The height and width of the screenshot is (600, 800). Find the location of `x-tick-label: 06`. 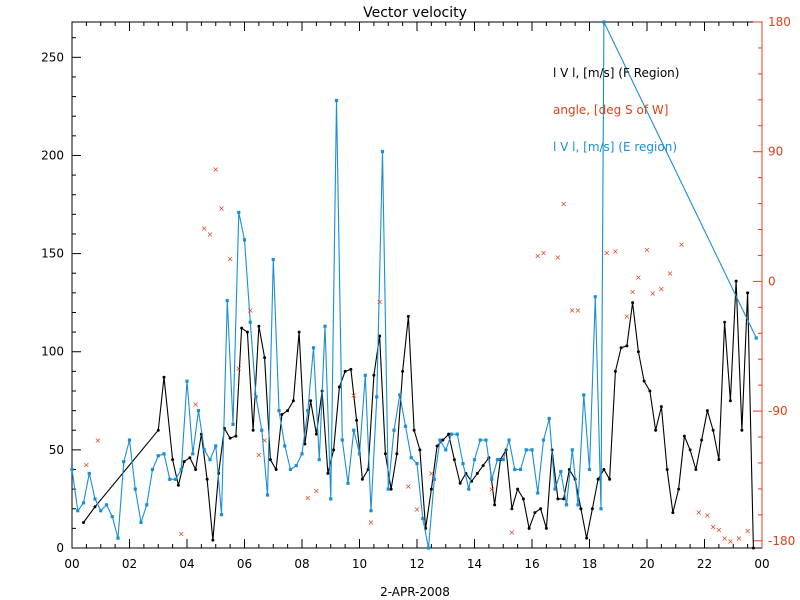

x-tick-label: 06 is located at coordinates (244, 564).